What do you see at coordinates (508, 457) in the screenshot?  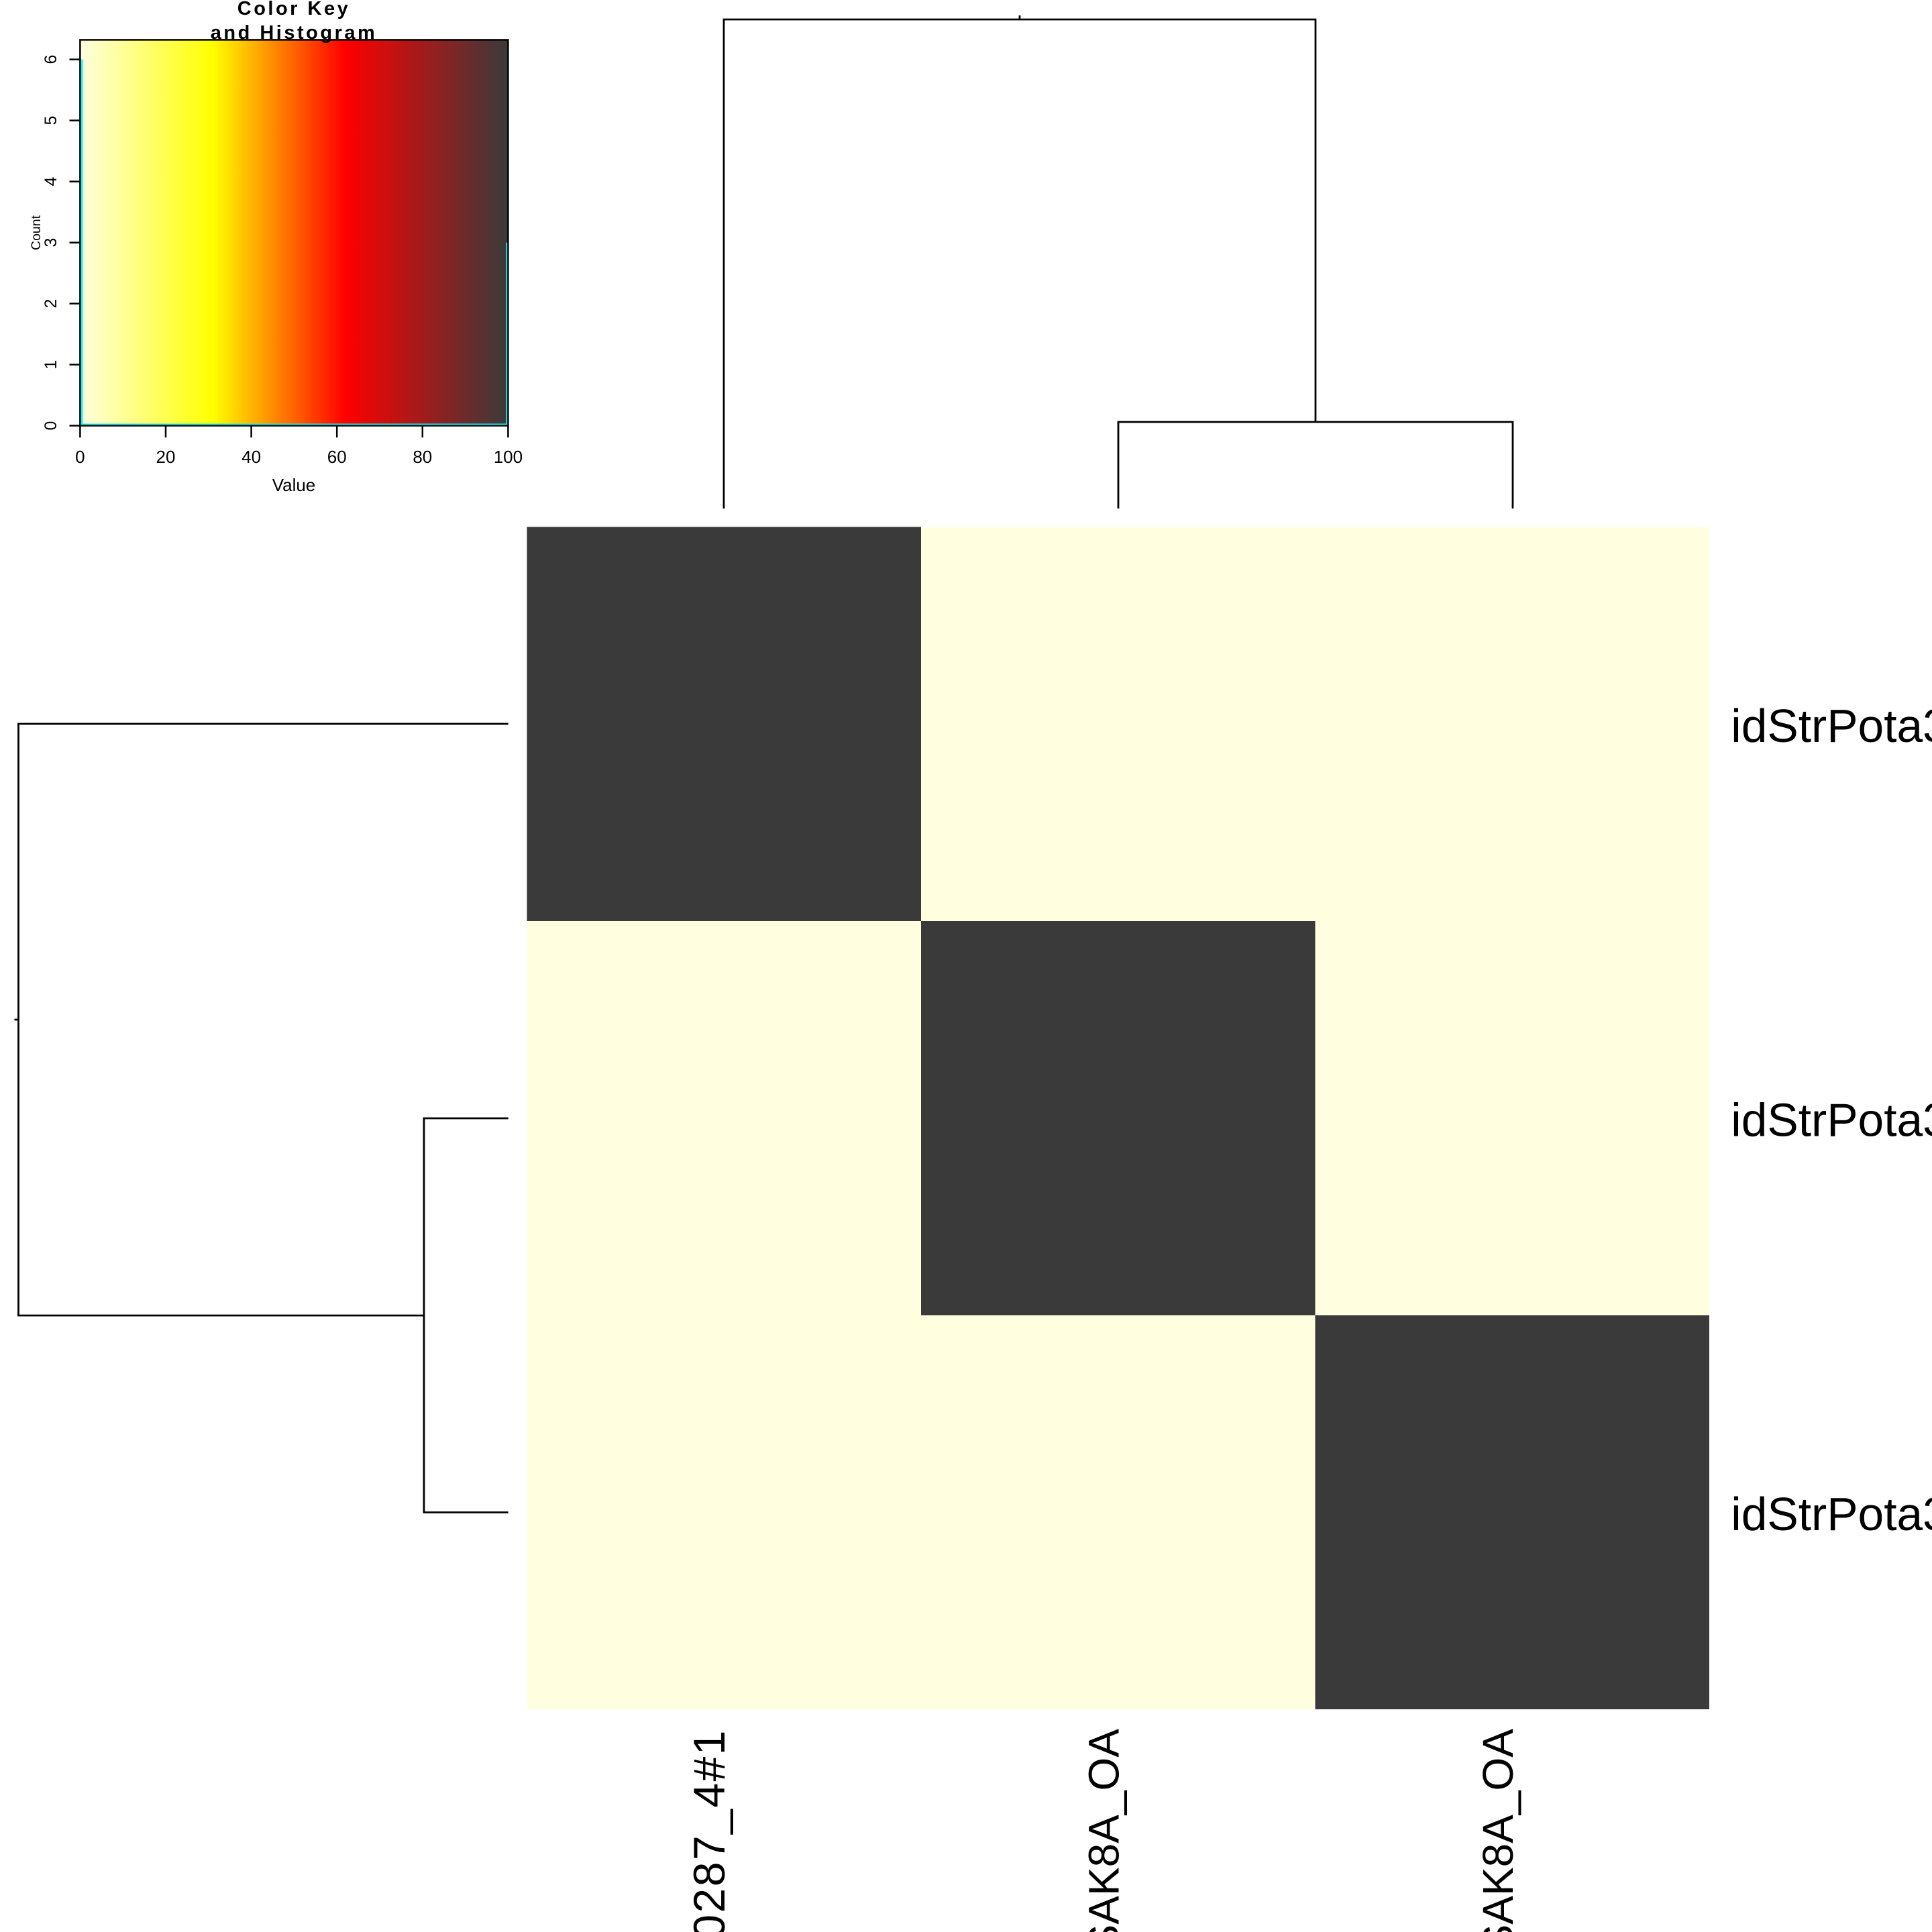 I see `svg-text: 100` at bounding box center [508, 457].